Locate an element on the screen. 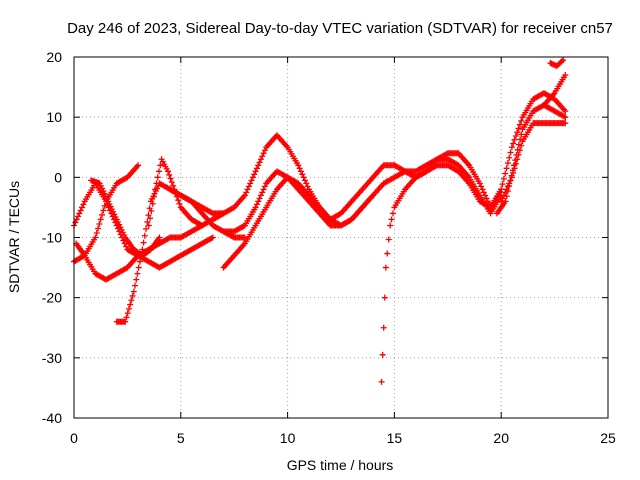 The image size is (640, 480). x-tick-label: 15 is located at coordinates (395, 438).